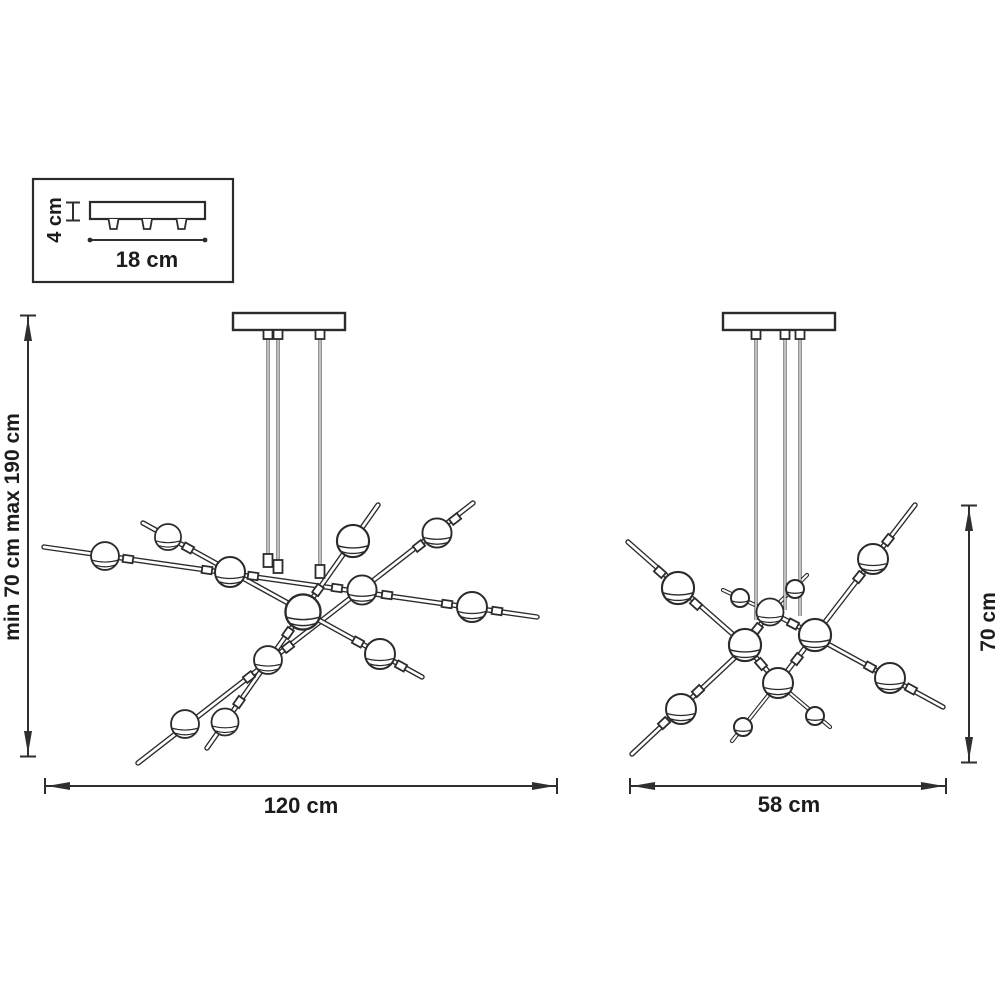 This screenshot has width=1000, height=1000. What do you see at coordinates (73, 211) in the screenshot?
I see `canopy-height-dimension-line` at bounding box center [73, 211].